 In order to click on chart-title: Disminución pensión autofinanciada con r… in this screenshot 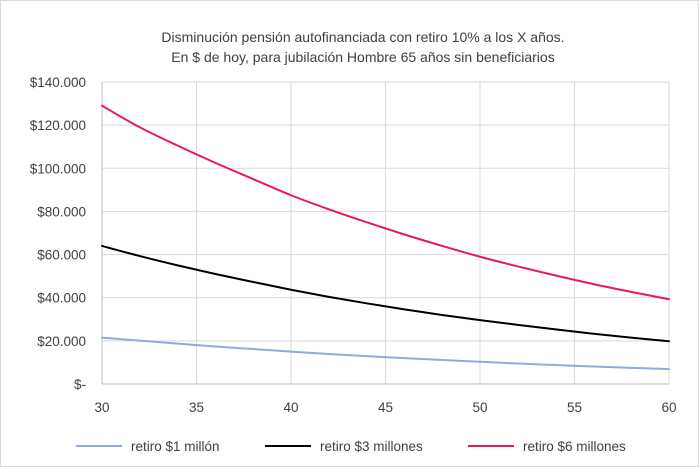, I will do `click(362, 37)`.